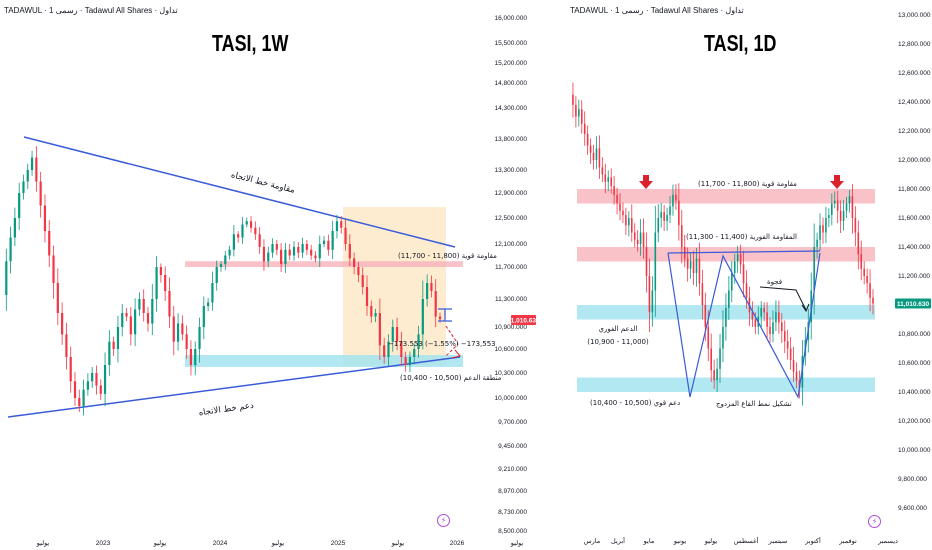 The image size is (932, 550). What do you see at coordinates (746, 540) in the screenshot?
I see `x-tick-label: أغسطس` at bounding box center [746, 540].